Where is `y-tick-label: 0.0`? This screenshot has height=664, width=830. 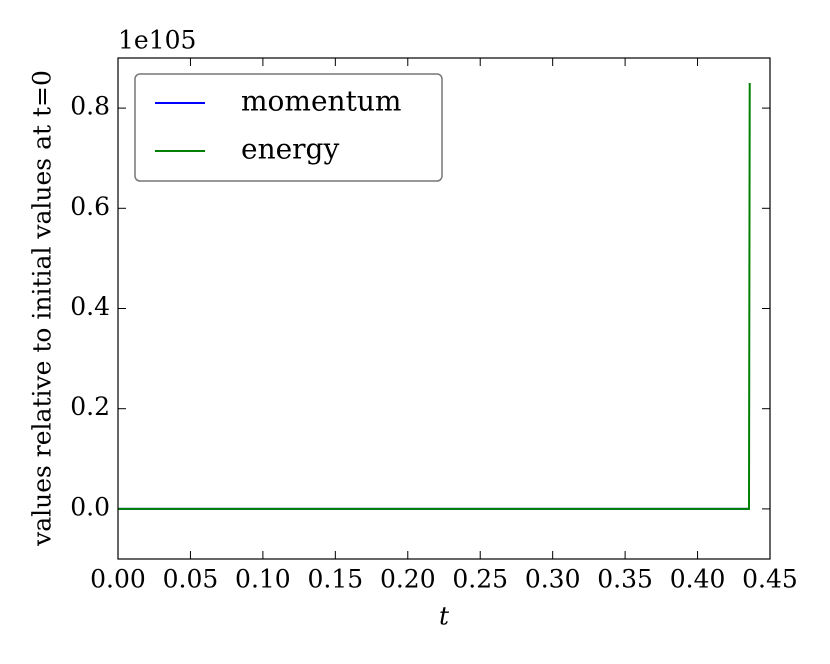
y-tick-label: 0.0 is located at coordinates (90, 506).